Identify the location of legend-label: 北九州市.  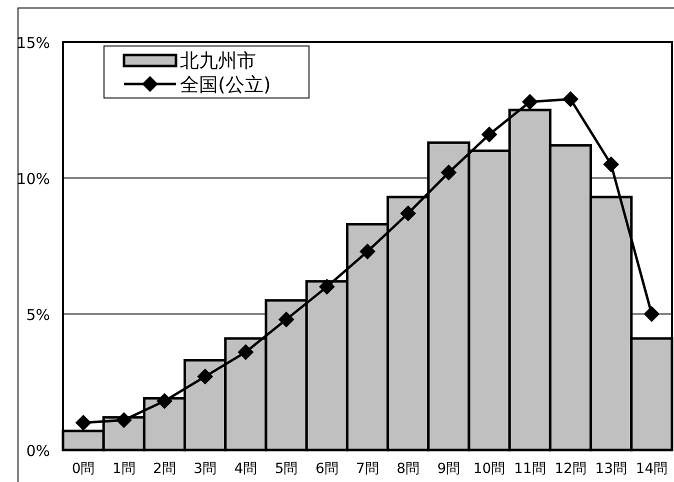
(218, 61).